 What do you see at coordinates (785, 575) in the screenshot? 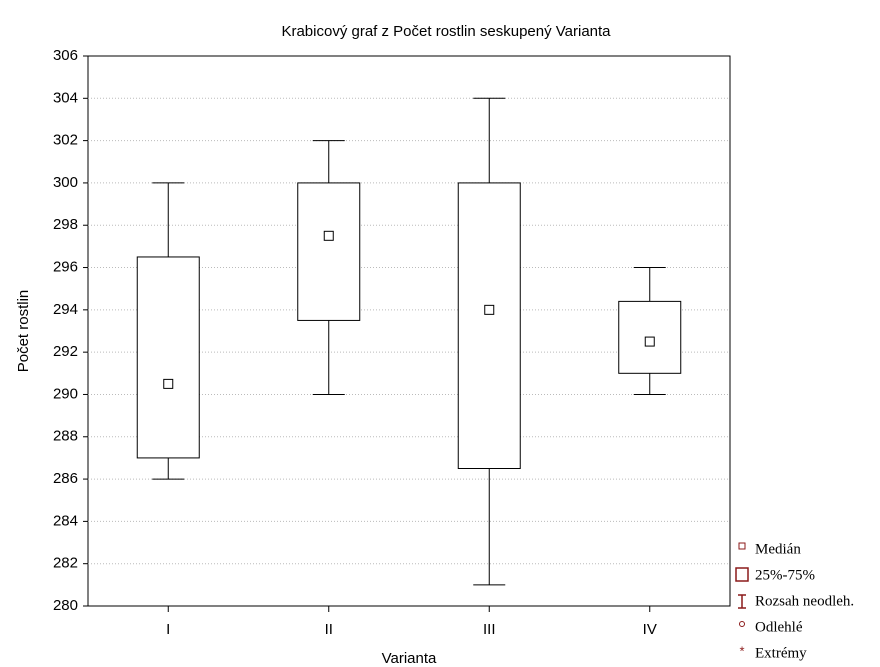
I see `legend-label: 25%-75%` at bounding box center [785, 575].